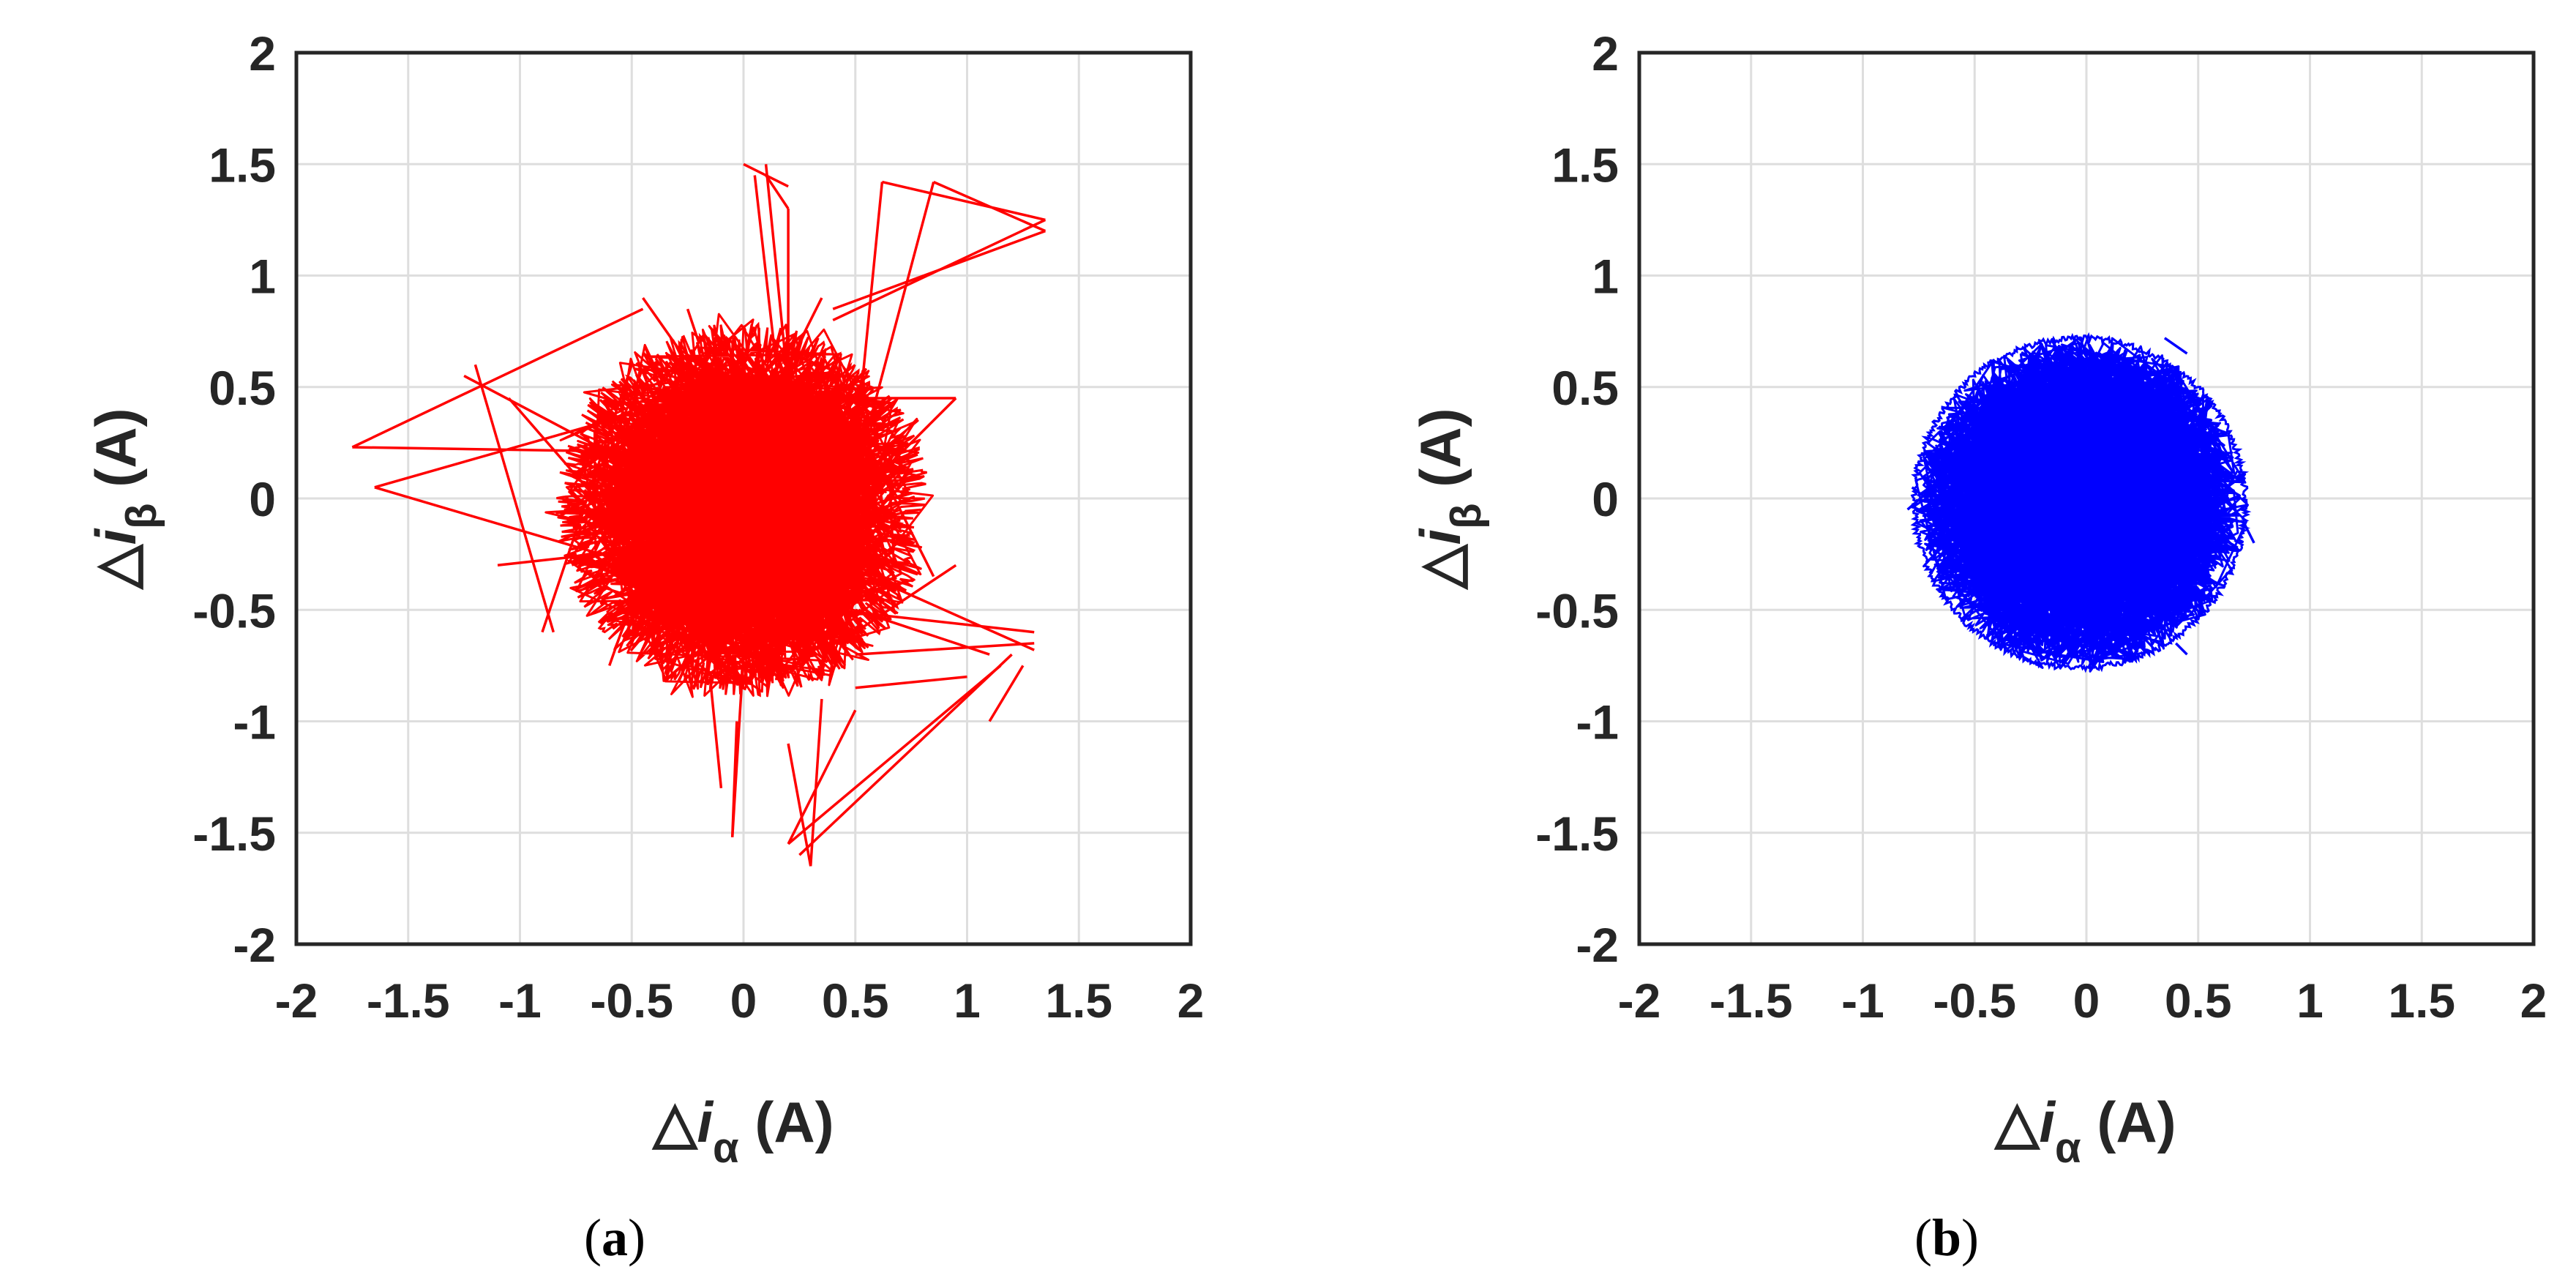  What do you see at coordinates (1946, 1237) in the screenshot?
I see `panel-caption: (b)` at bounding box center [1946, 1237].